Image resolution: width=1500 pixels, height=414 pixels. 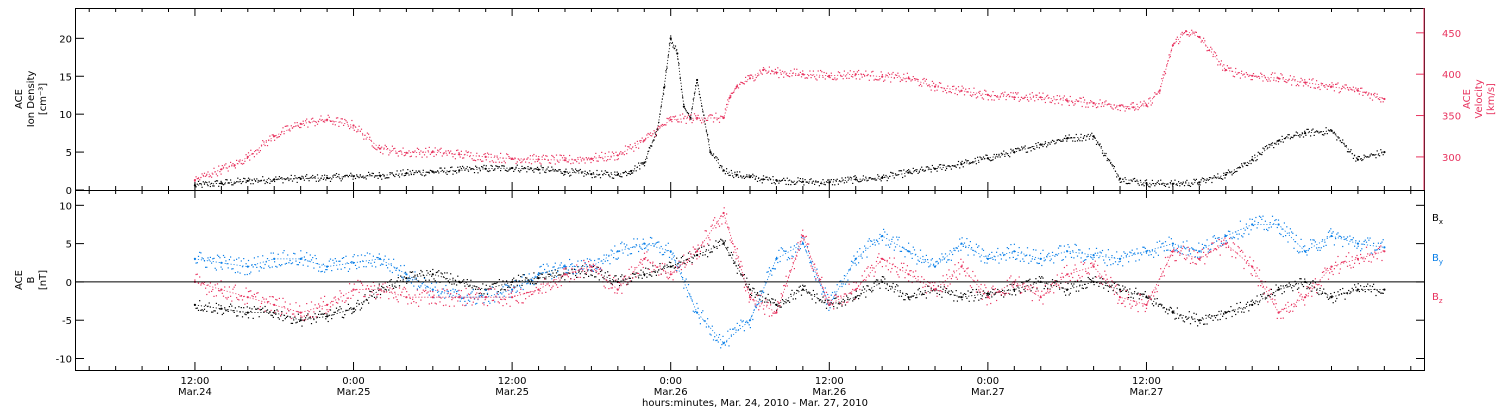 I want to click on velocity-ylabel-2: Velocity, so click(x=1479, y=98).